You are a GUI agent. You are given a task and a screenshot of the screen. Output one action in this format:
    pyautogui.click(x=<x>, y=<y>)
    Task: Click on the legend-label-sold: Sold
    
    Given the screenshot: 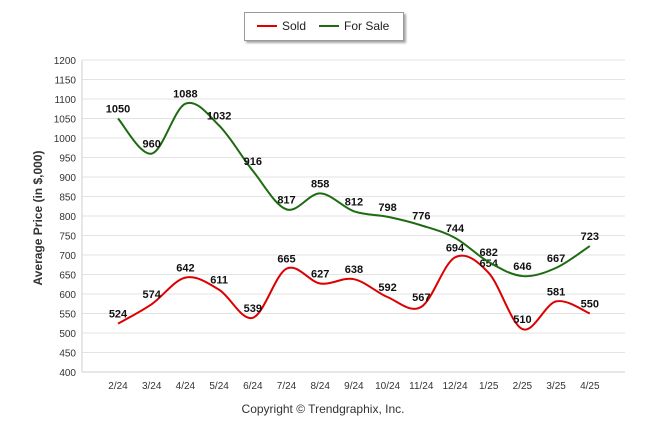 What is the action you would take?
    pyautogui.click(x=294, y=26)
    